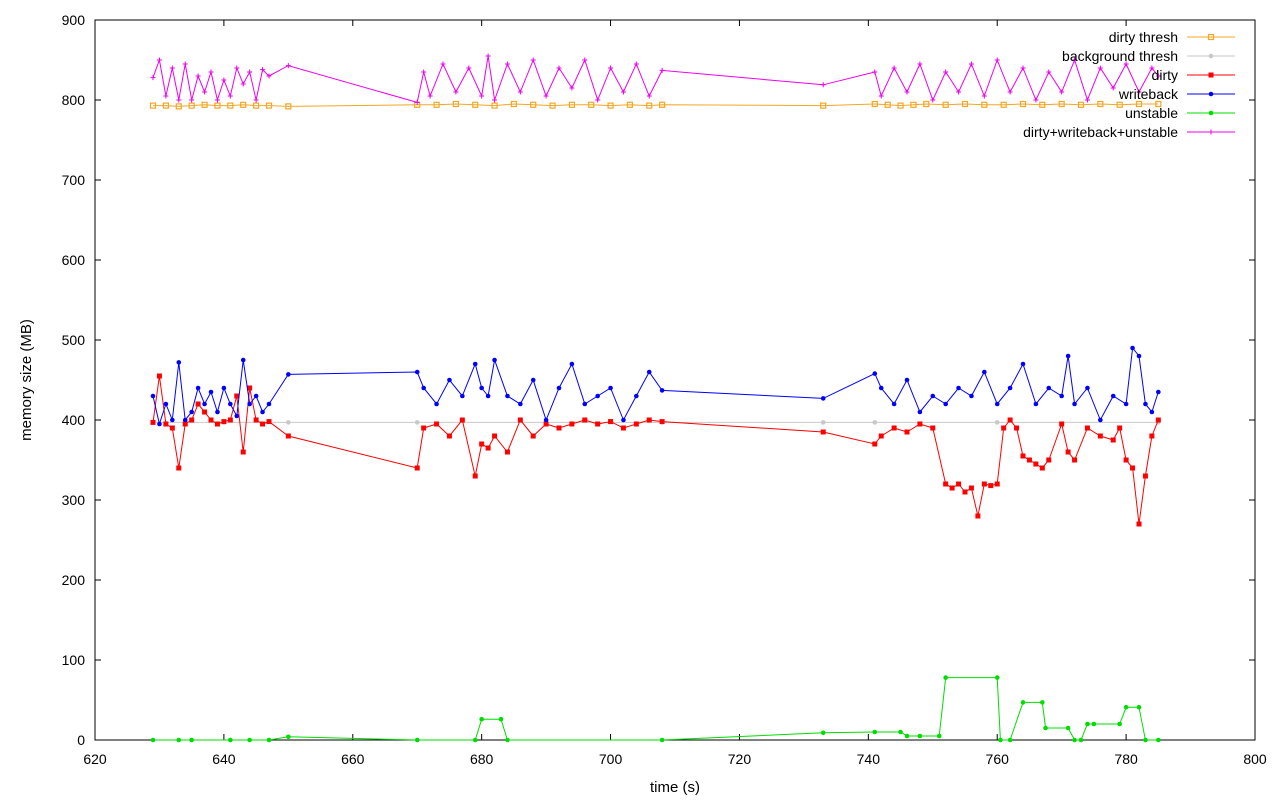 The width and height of the screenshot is (1280, 800). I want to click on series-line-dirty-thresh, so click(656, 105).